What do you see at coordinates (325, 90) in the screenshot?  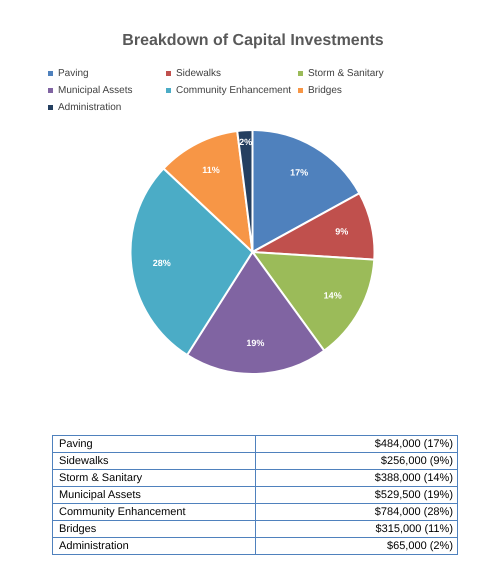 I see `legend-label: Bridges` at bounding box center [325, 90].